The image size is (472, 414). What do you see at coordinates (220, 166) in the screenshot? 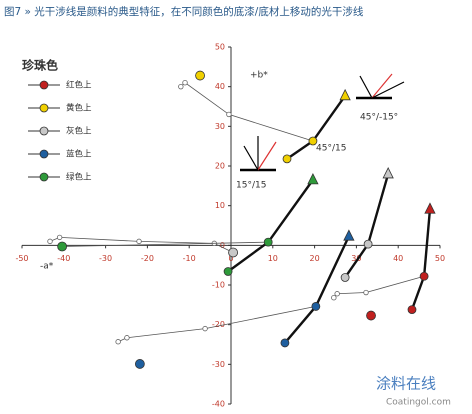
I see `y-tick-label: 20` at bounding box center [220, 166].